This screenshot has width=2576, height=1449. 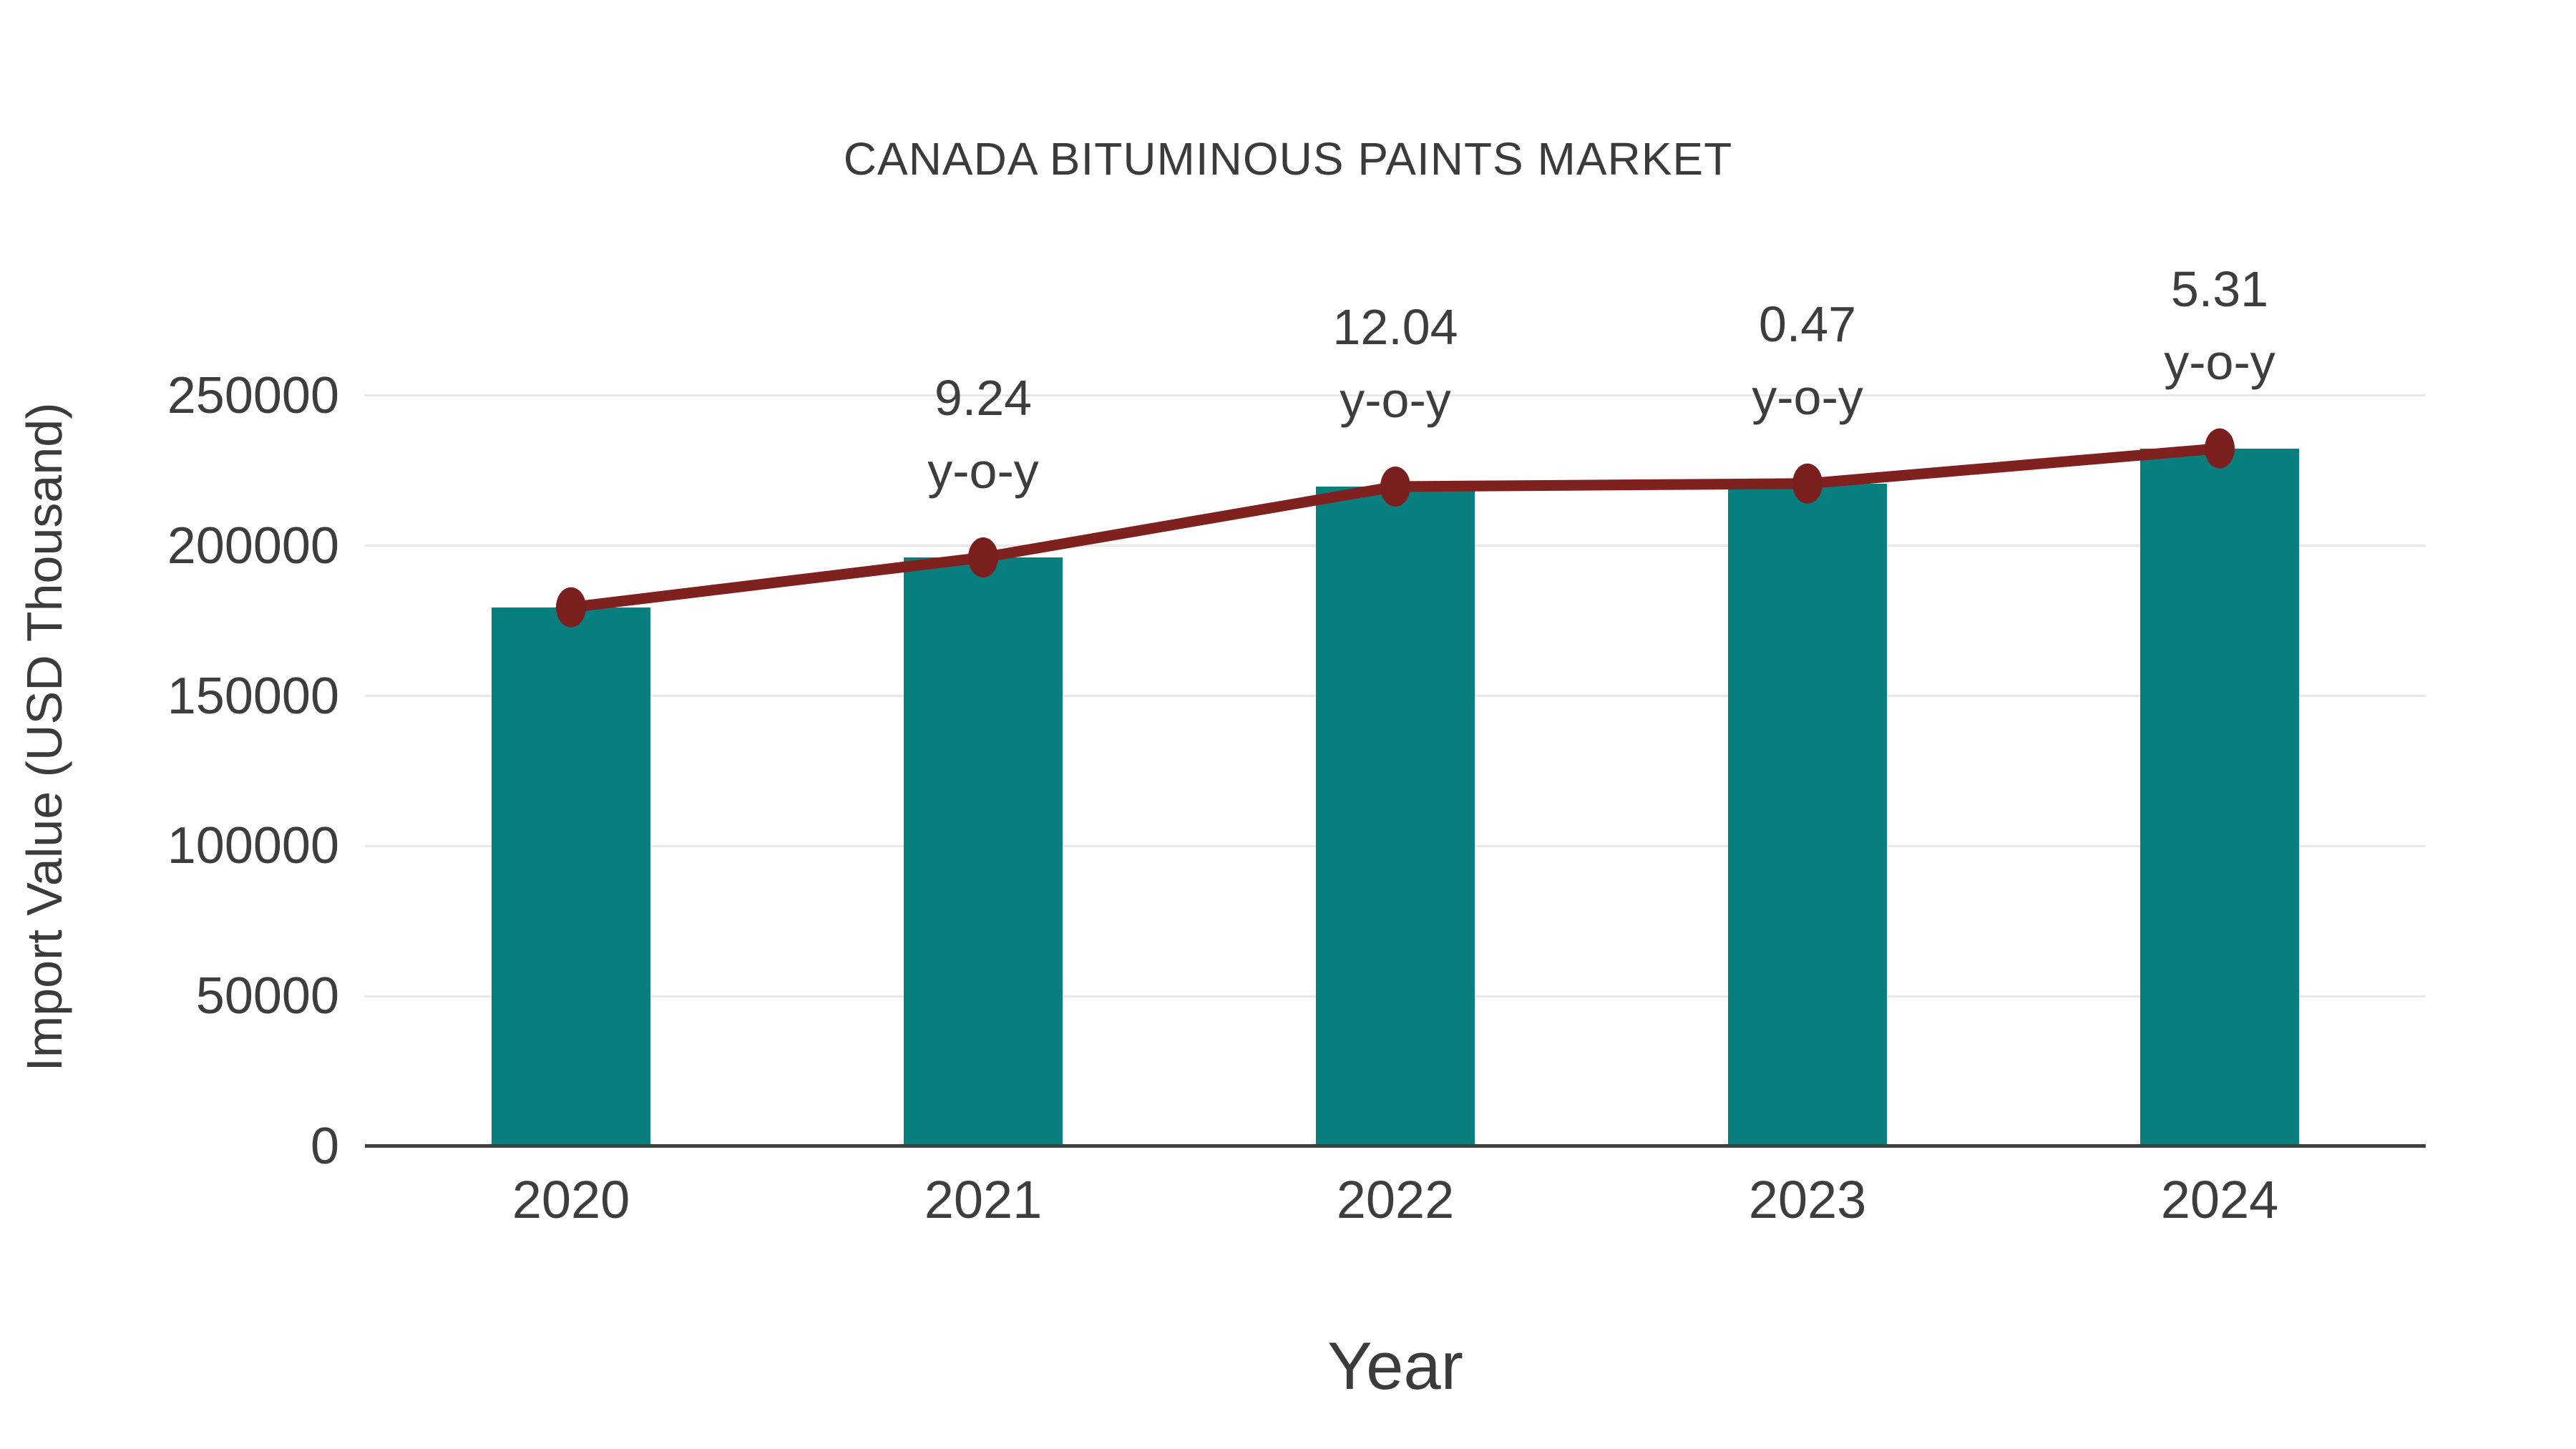 I want to click on x-axis-line, so click(x=1395, y=1146).